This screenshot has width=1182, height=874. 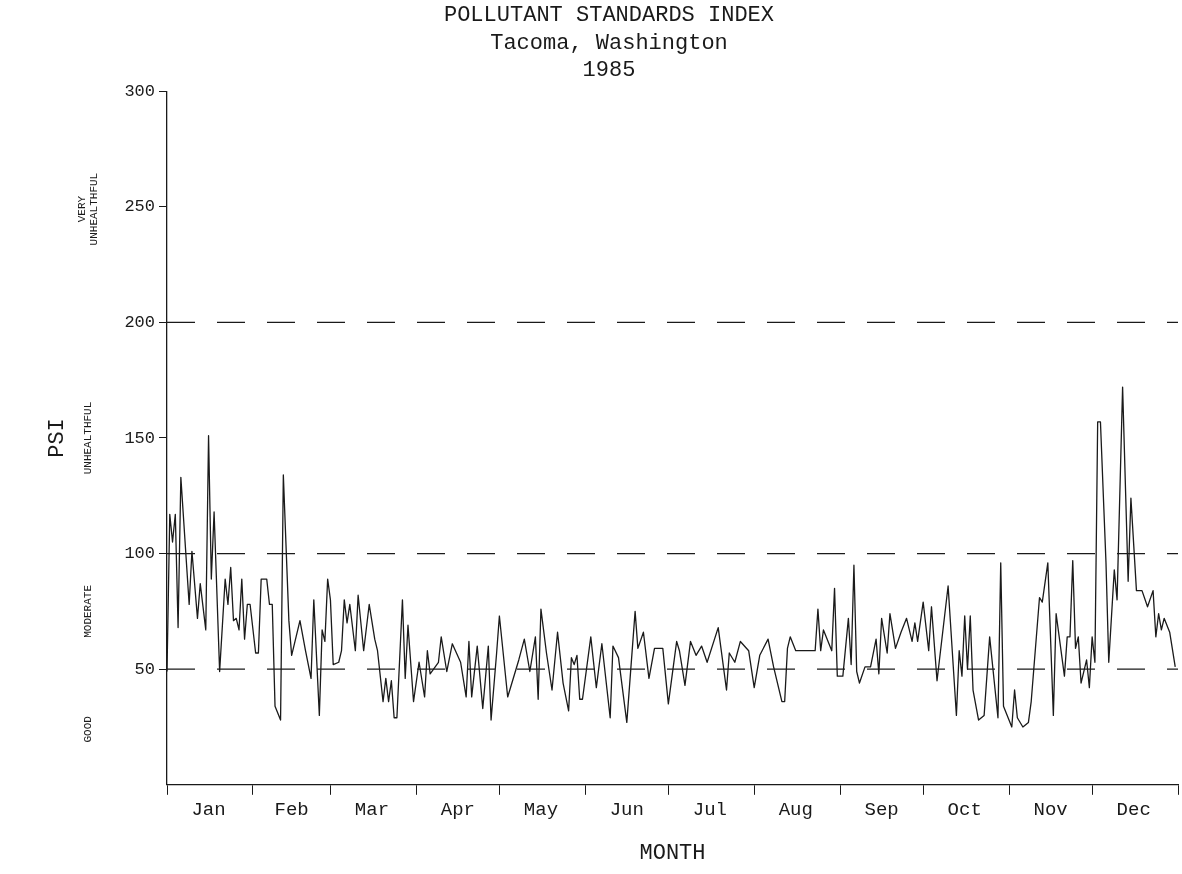 I want to click on x-axis-title: MONTH, so click(x=672, y=853).